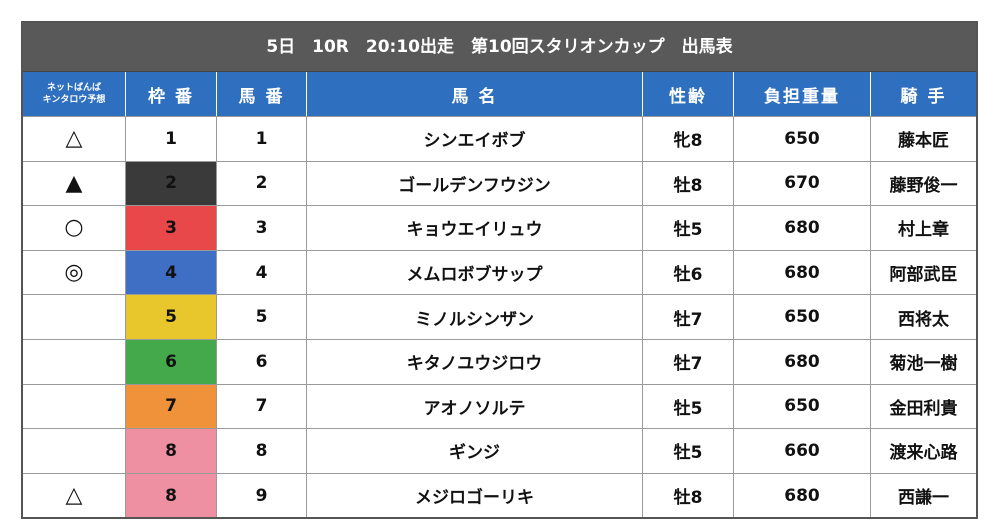  What do you see at coordinates (802, 94) in the screenshot?
I see `header-weight: 負担重量` at bounding box center [802, 94].